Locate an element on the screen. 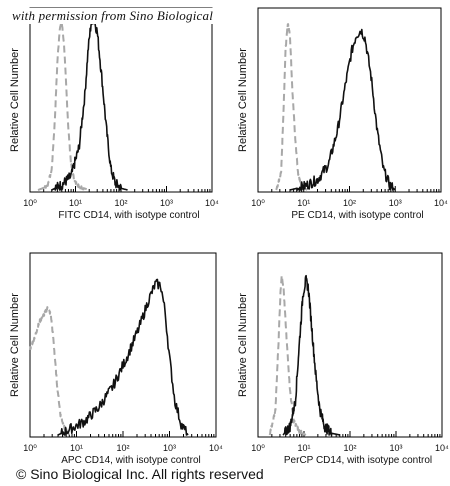 This screenshot has height=486, width=450. watermark: with permission from Sino Biological is located at coordinates (113, 16).